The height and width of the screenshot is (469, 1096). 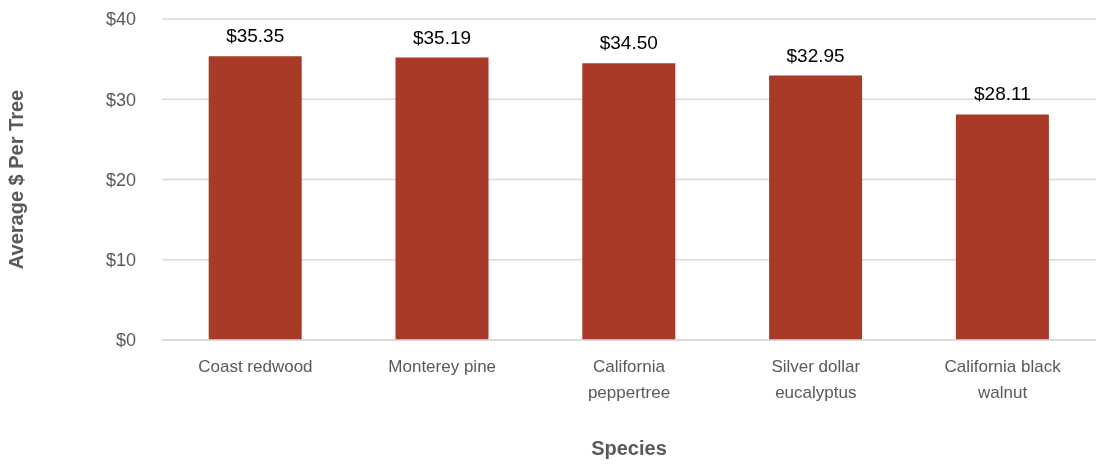 I want to click on x-tick-label: California black walnut, so click(x=1003, y=380).